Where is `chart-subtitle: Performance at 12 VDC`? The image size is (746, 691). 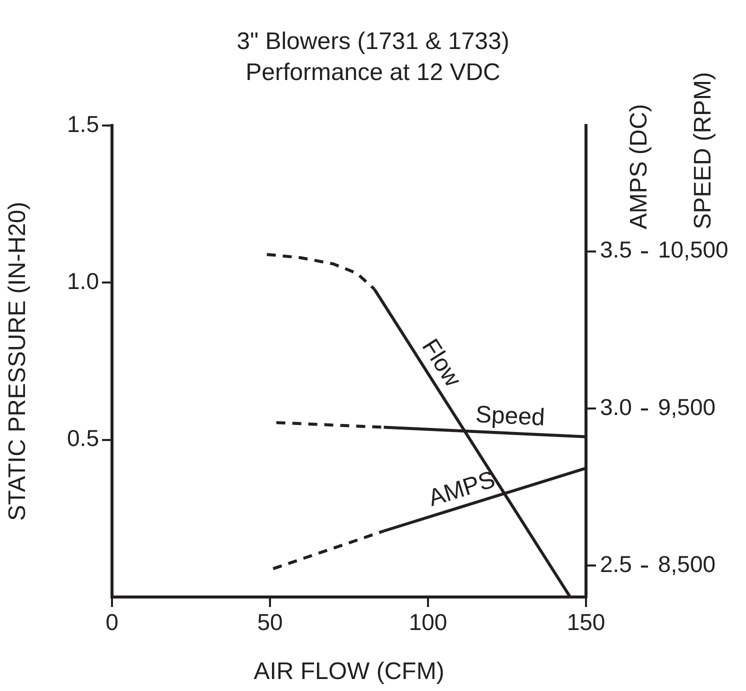 chart-subtitle: Performance at 12 VDC is located at coordinates (373, 72).